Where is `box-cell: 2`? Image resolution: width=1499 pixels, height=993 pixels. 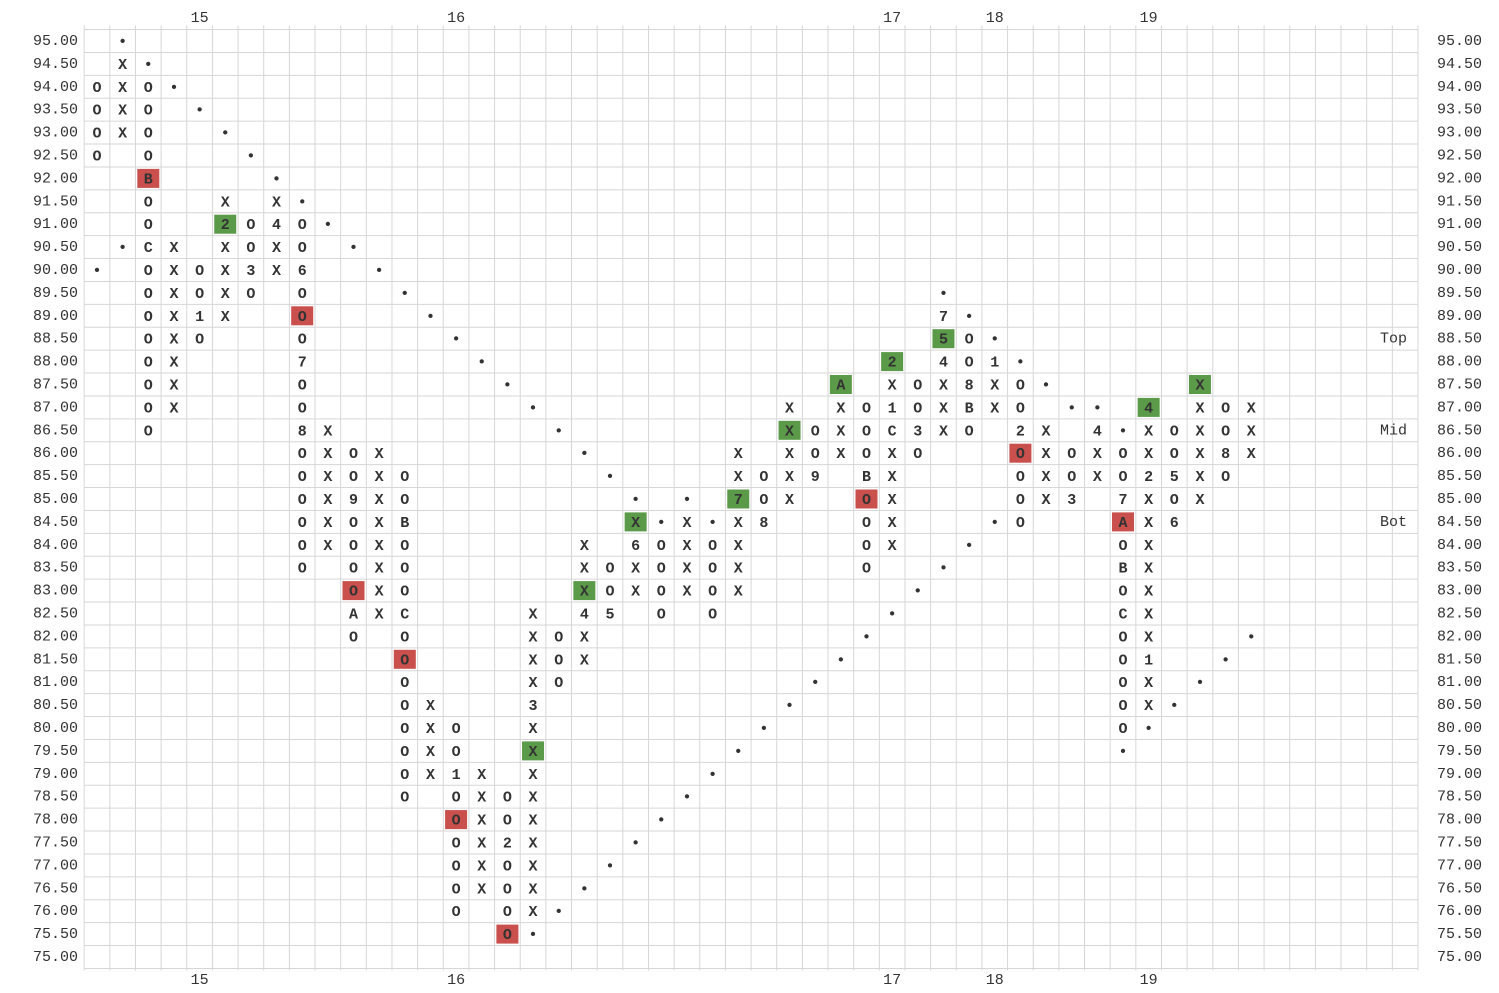 box-cell: 2 is located at coordinates (507, 843).